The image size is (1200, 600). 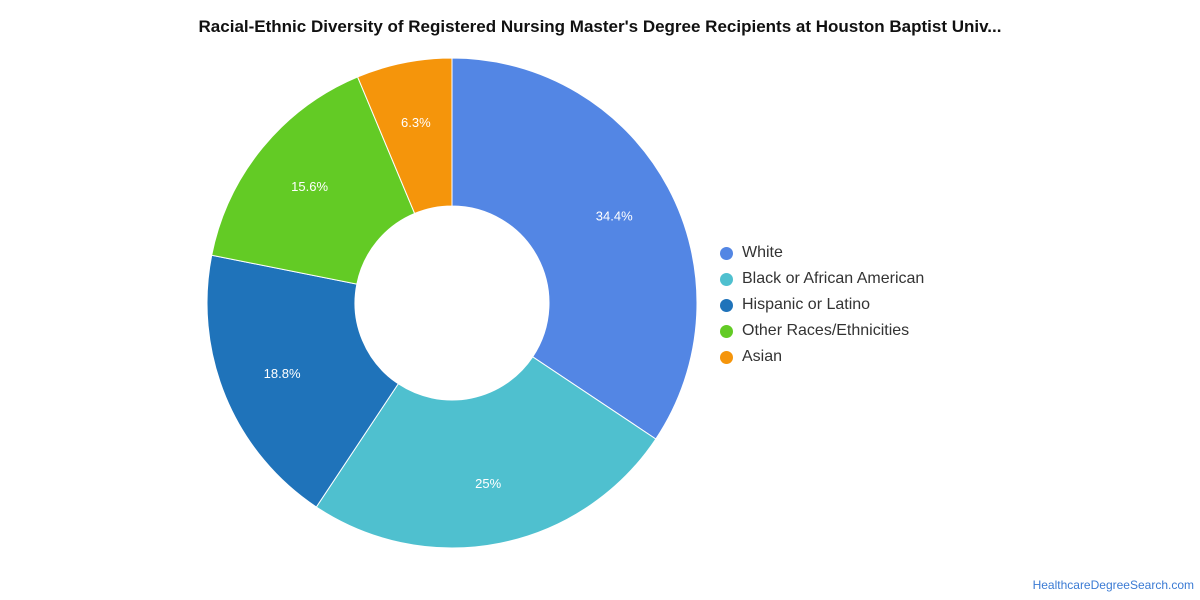 I want to click on slice-other-races-ethnicities, so click(x=313, y=180).